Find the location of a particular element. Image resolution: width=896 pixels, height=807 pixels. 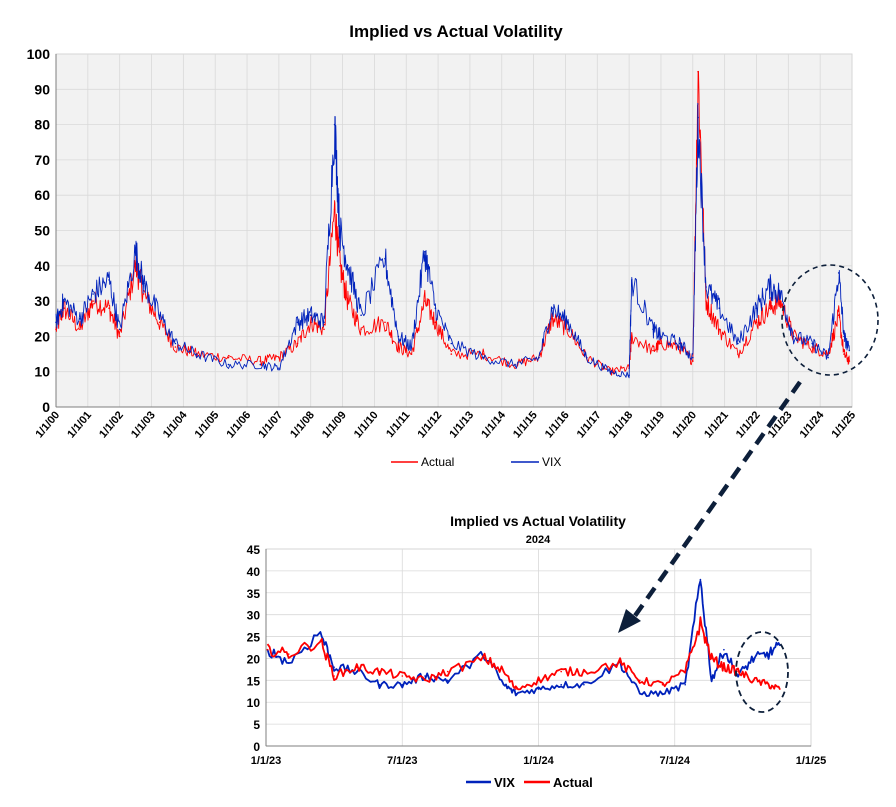

series-line-vix is located at coordinates (523, 638).